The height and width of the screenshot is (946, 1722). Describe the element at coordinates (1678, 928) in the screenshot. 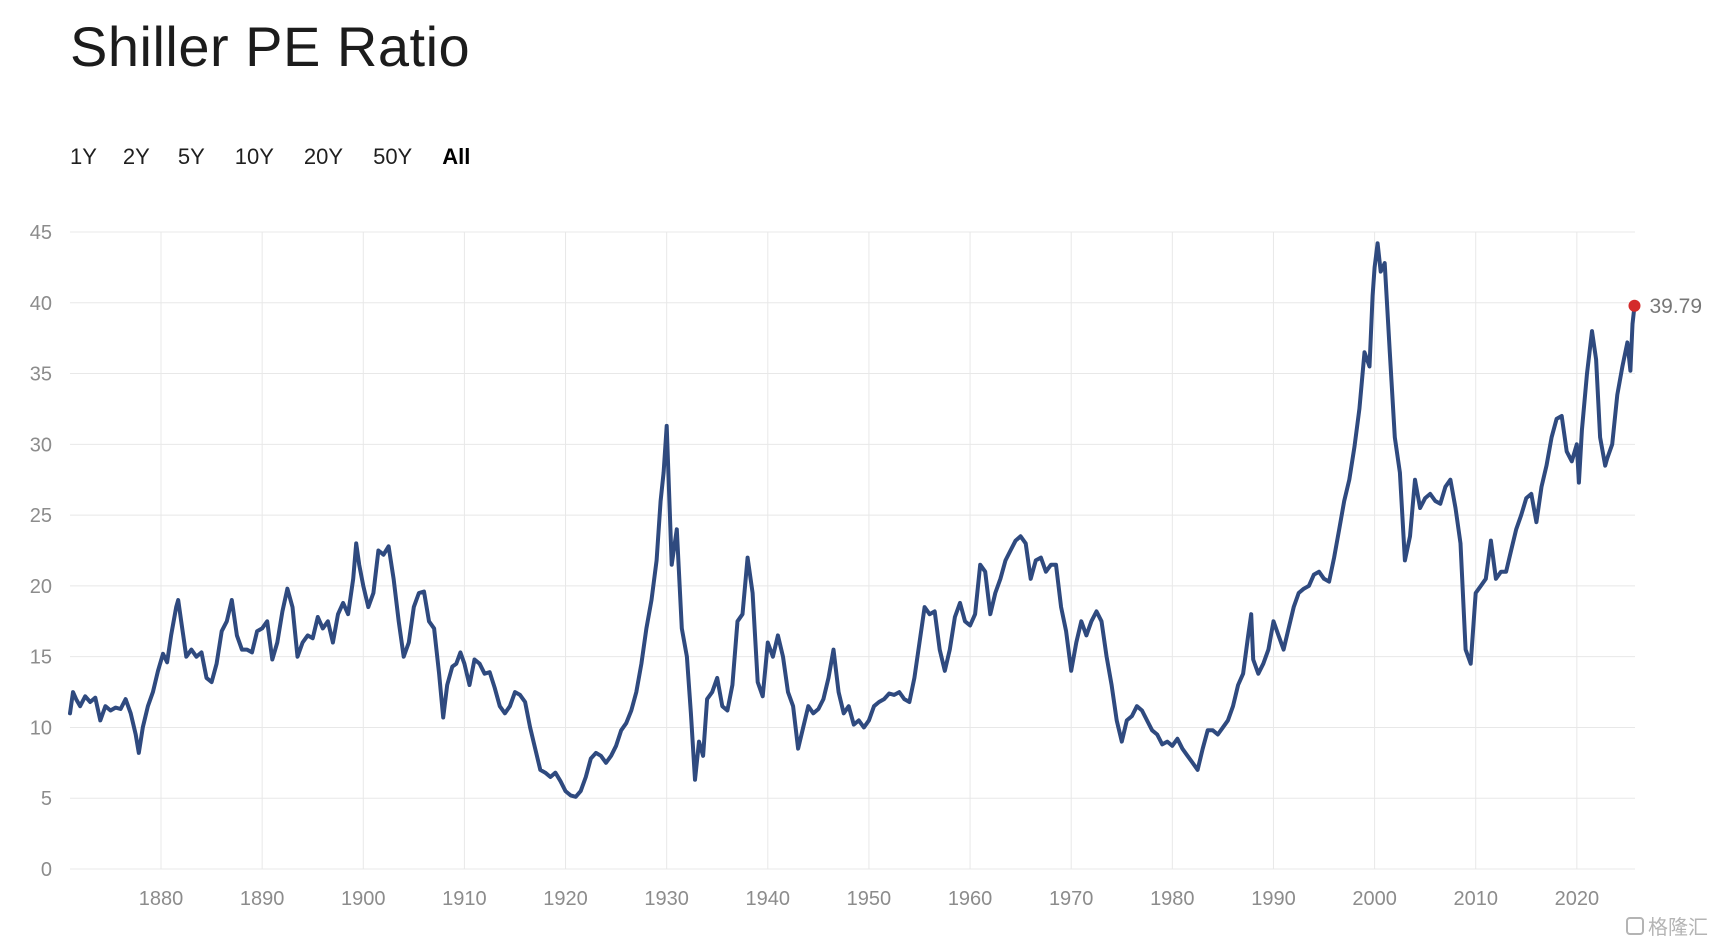

I see `watermark-text: 格隆汇` at that location.